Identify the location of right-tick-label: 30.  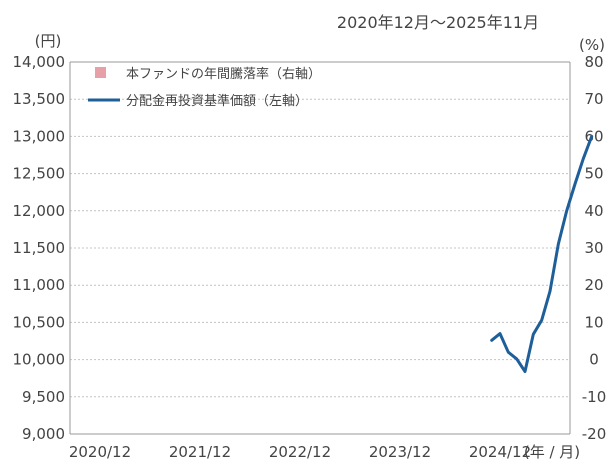
(593, 248).